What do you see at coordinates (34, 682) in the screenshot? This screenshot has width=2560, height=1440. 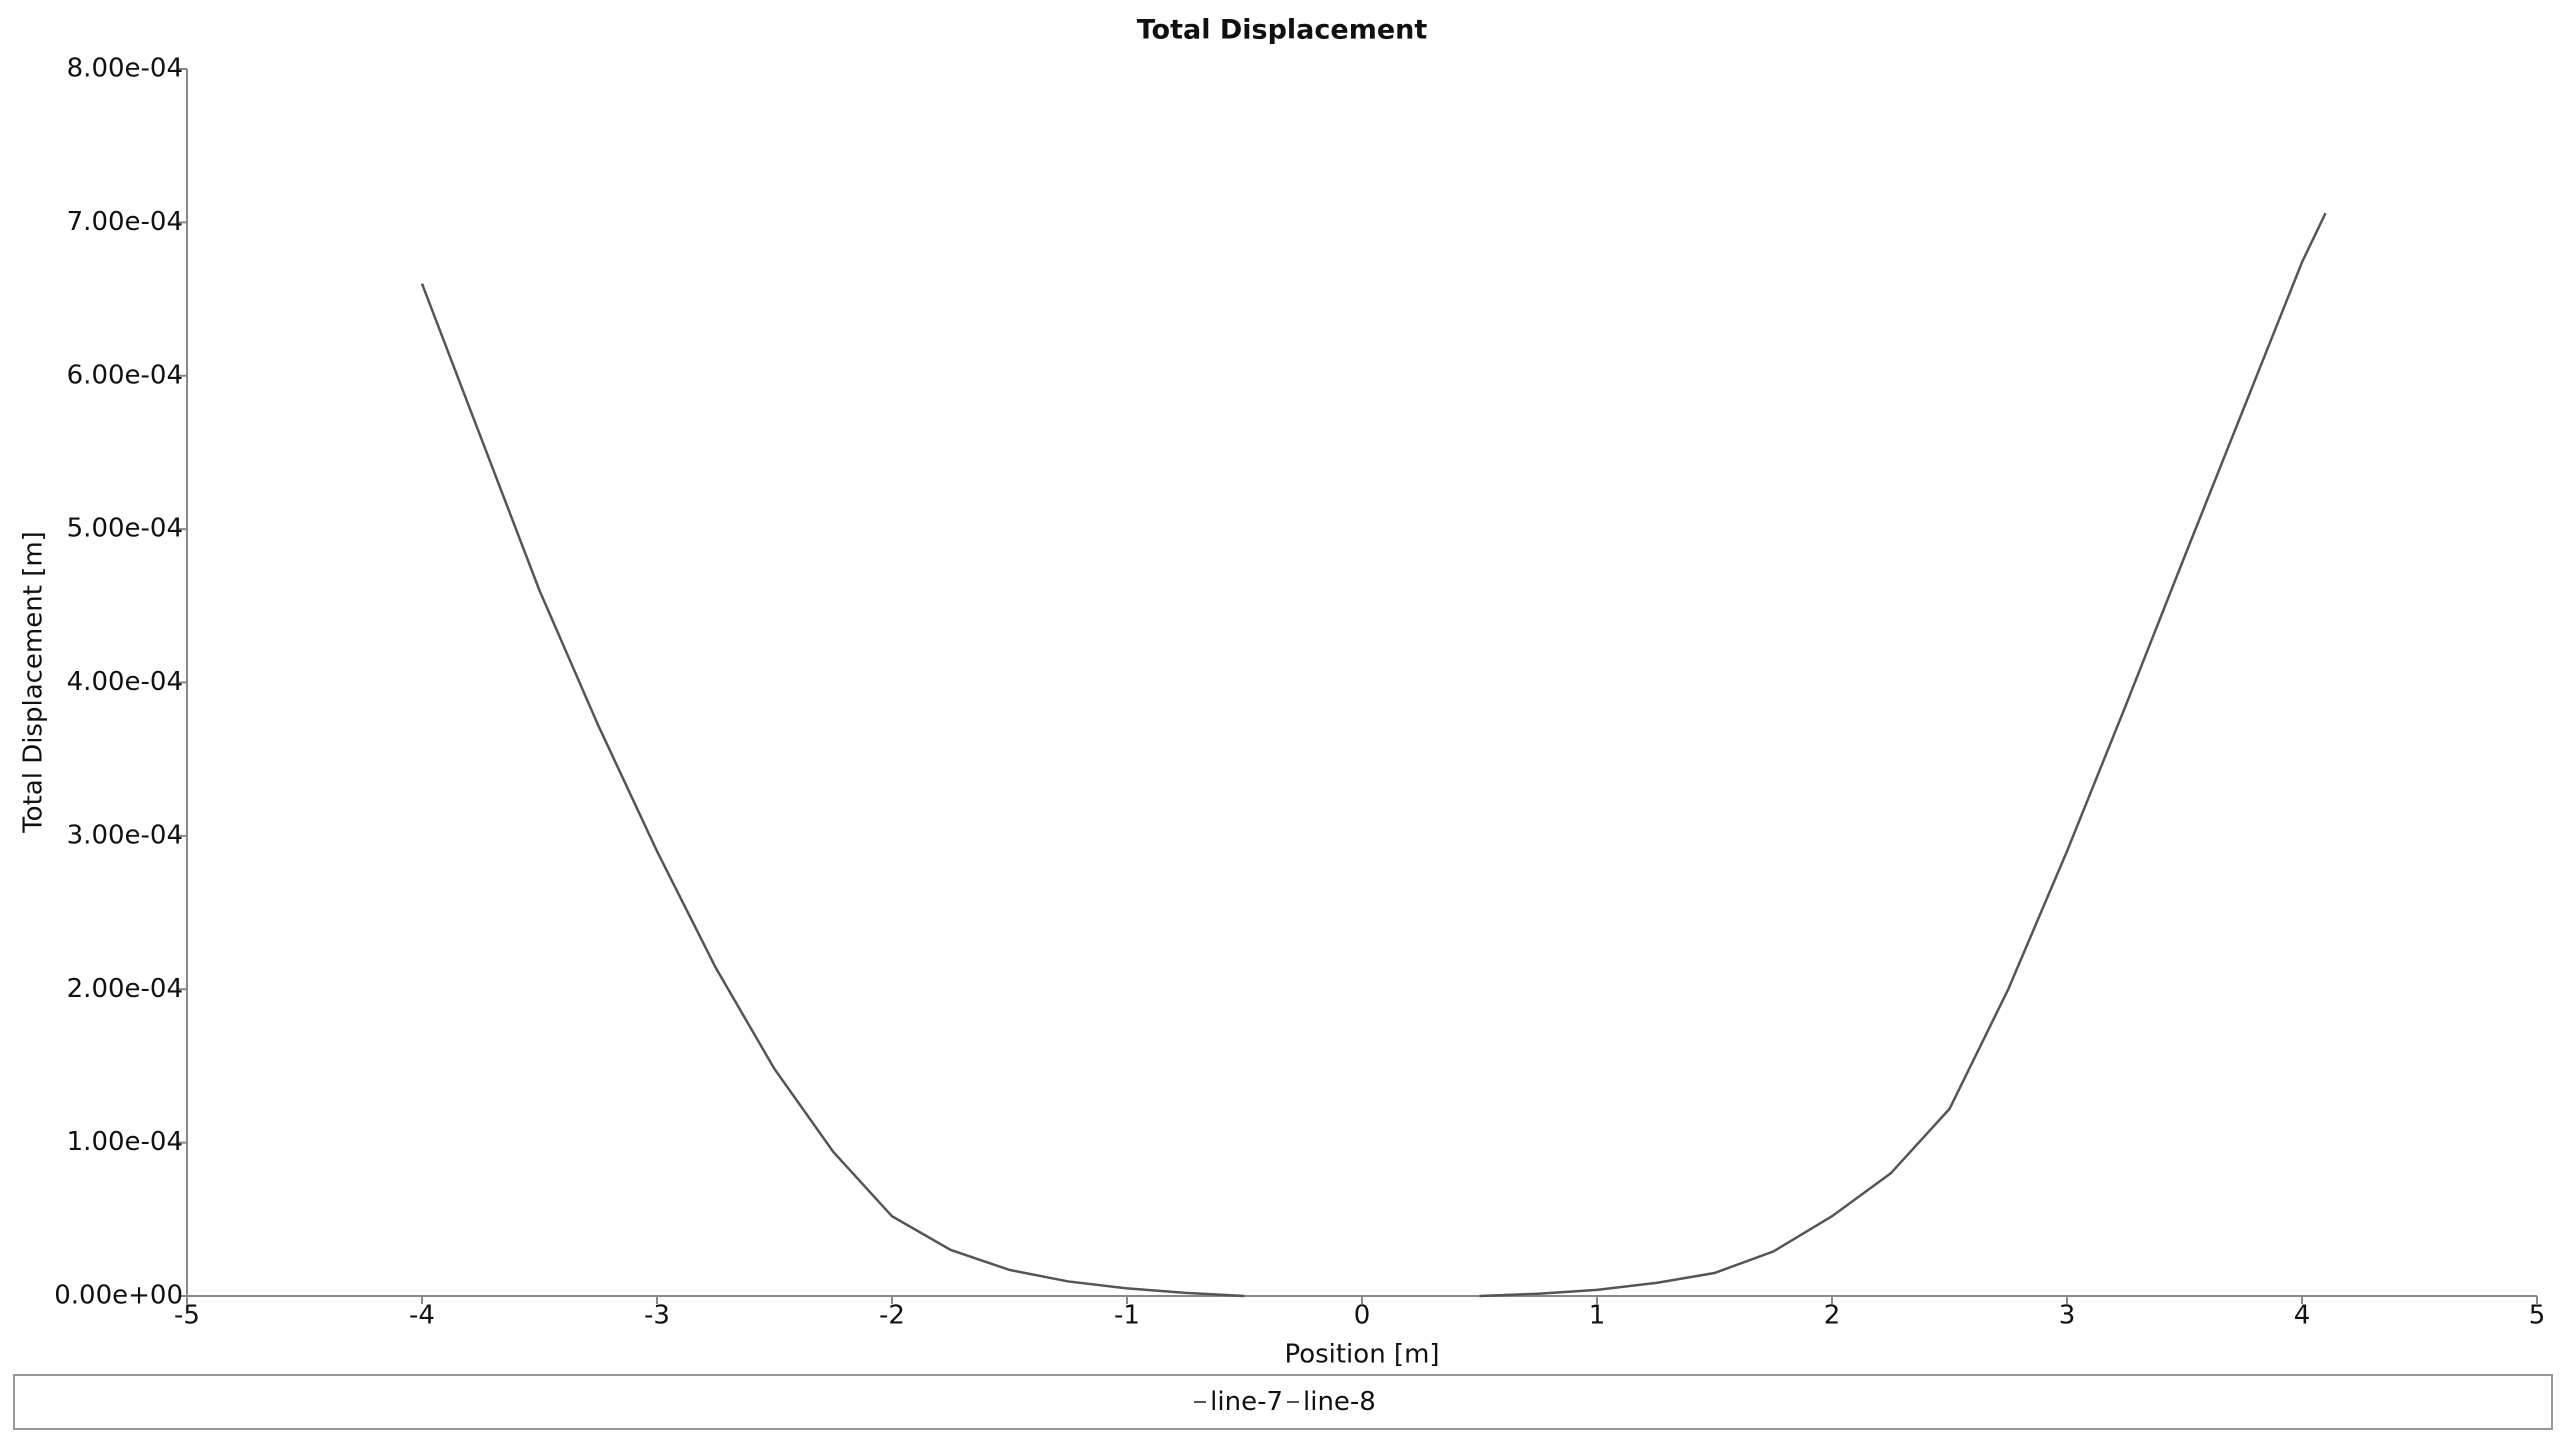 I see `y-axis-label: Total Displacement [m]` at bounding box center [34, 682].